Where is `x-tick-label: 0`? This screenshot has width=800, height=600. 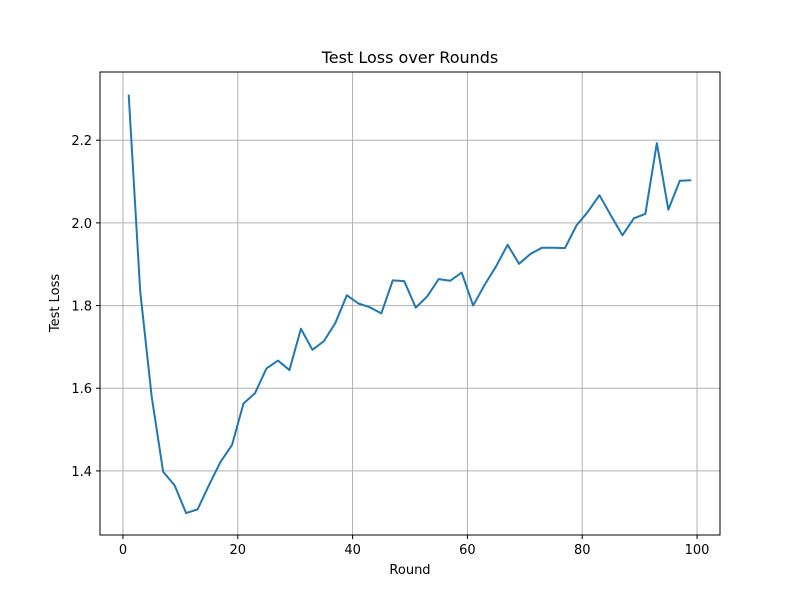 x-tick-label: 0 is located at coordinates (123, 550).